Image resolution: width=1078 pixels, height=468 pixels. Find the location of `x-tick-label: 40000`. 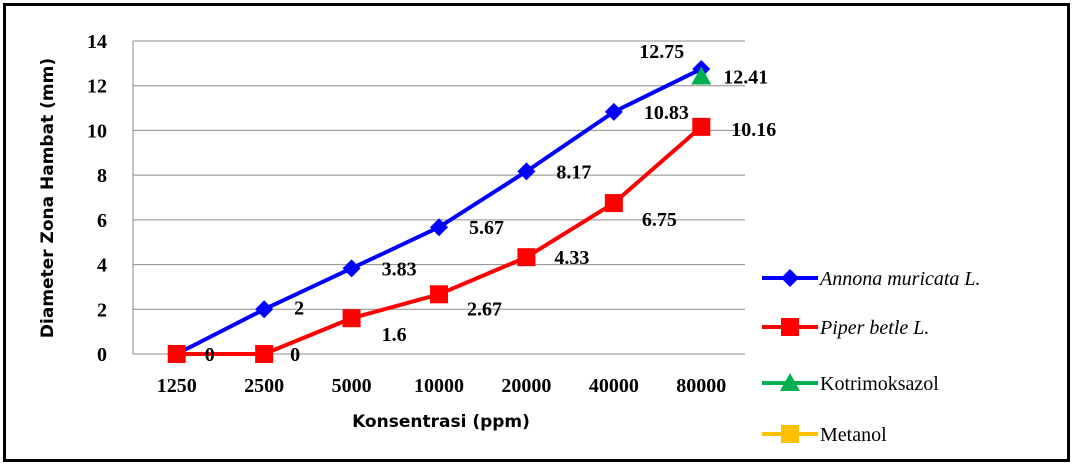

x-tick-label: 40000 is located at coordinates (614, 386).